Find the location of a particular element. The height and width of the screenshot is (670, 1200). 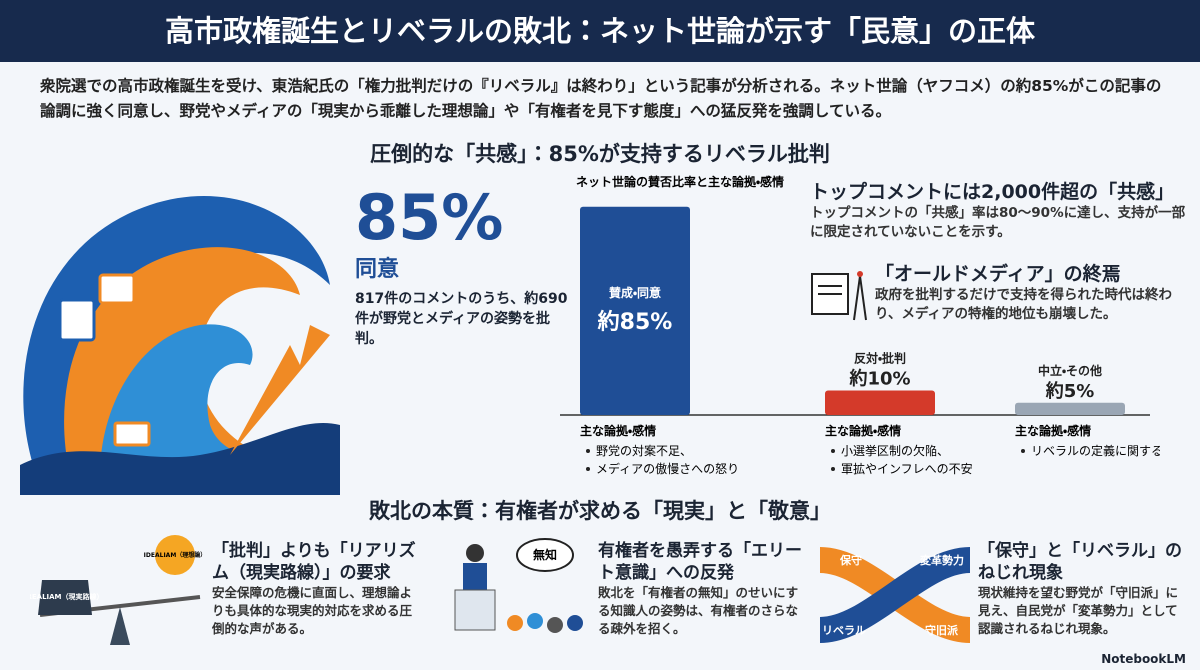

bar-value-label: 約5% is located at coordinates (1070, 391).